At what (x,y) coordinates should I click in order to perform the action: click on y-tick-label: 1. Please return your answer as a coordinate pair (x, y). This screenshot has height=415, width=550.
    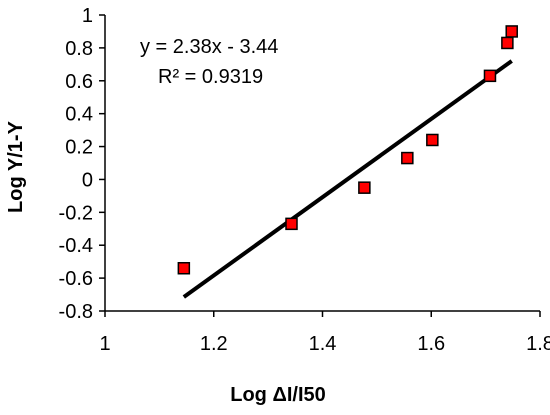
    Looking at the image, I should click on (87, 16).